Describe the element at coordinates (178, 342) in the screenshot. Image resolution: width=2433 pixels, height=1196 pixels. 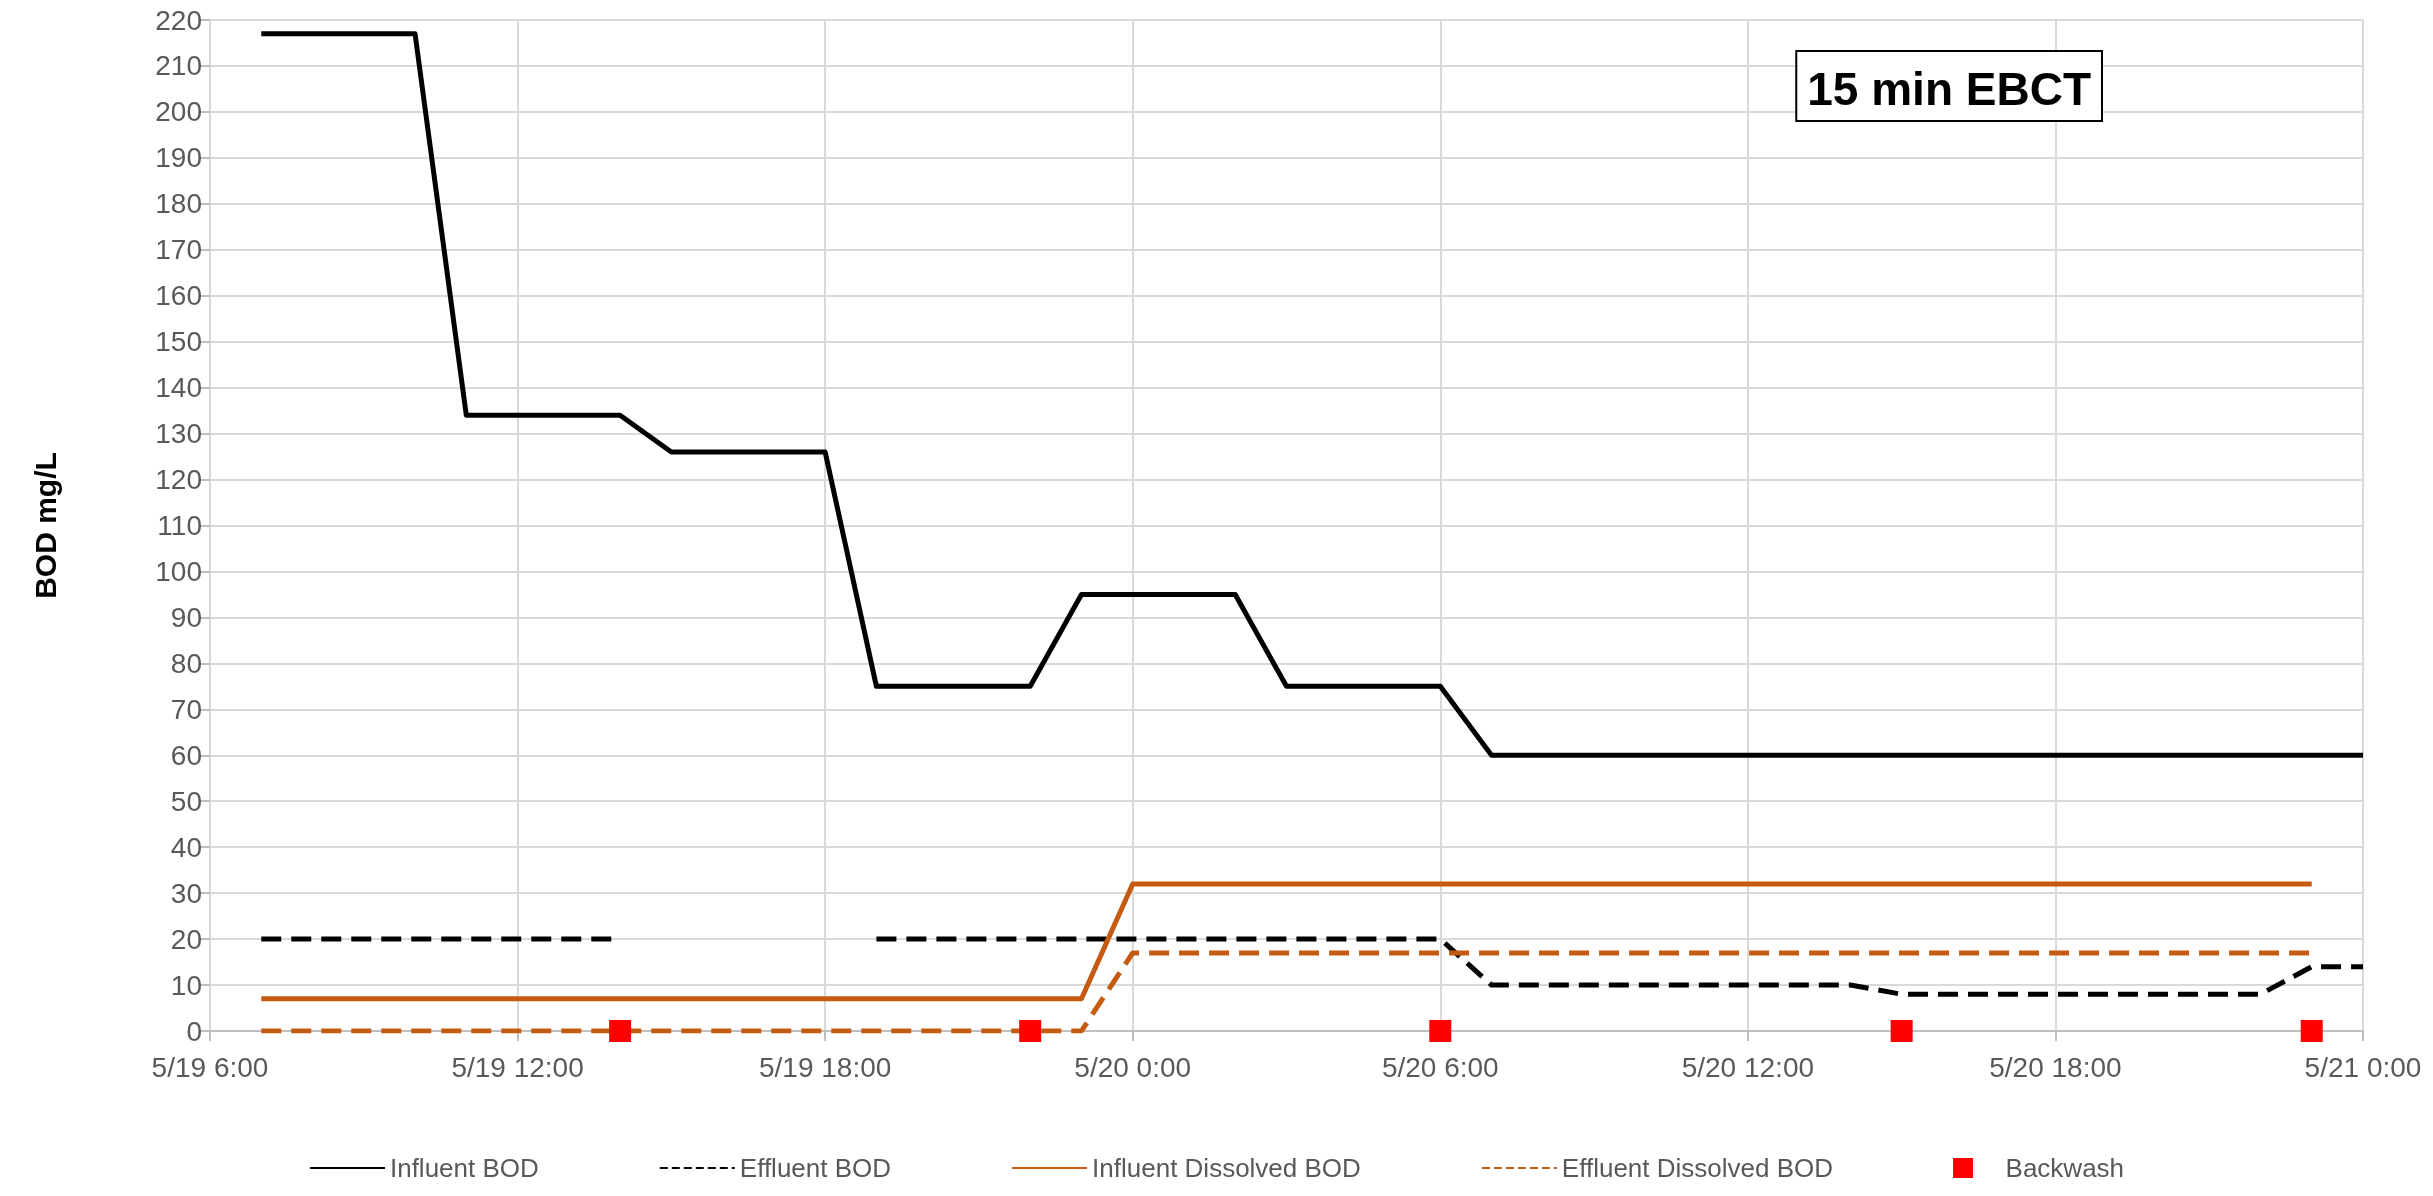
I see `y-tick-label: 150` at that location.